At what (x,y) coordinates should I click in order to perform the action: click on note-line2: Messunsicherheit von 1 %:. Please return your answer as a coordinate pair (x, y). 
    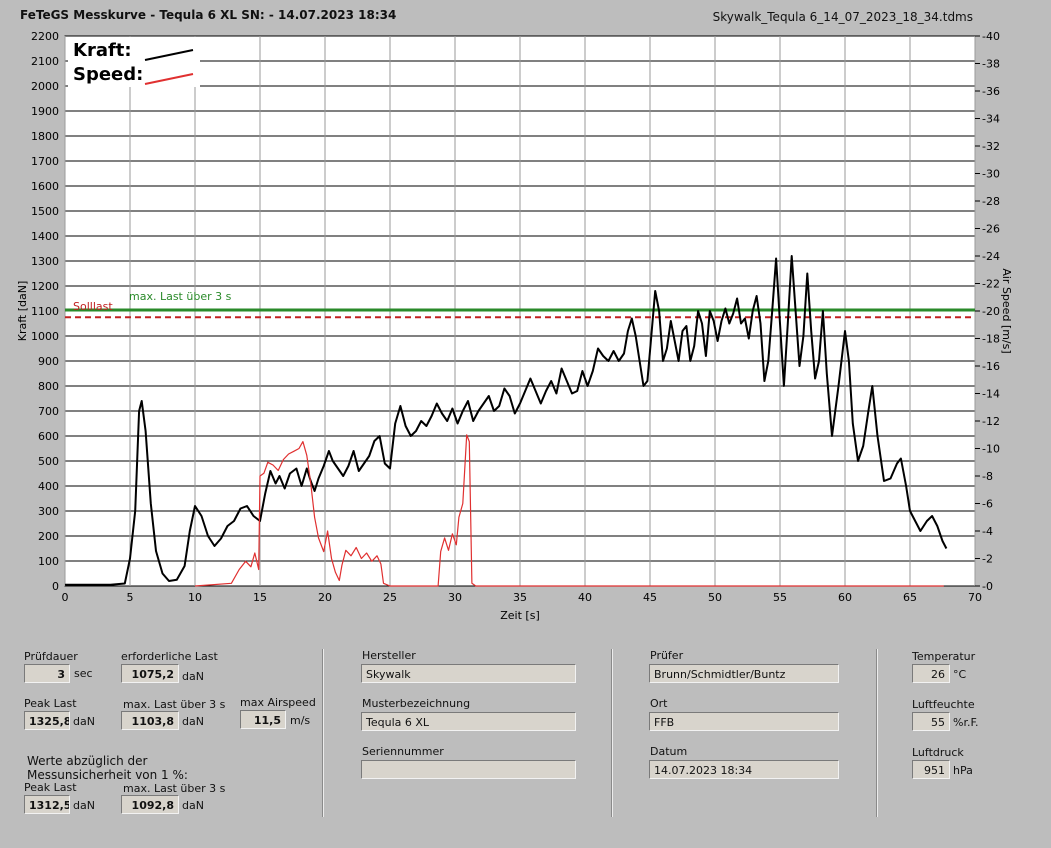
    Looking at the image, I should click on (107, 775).